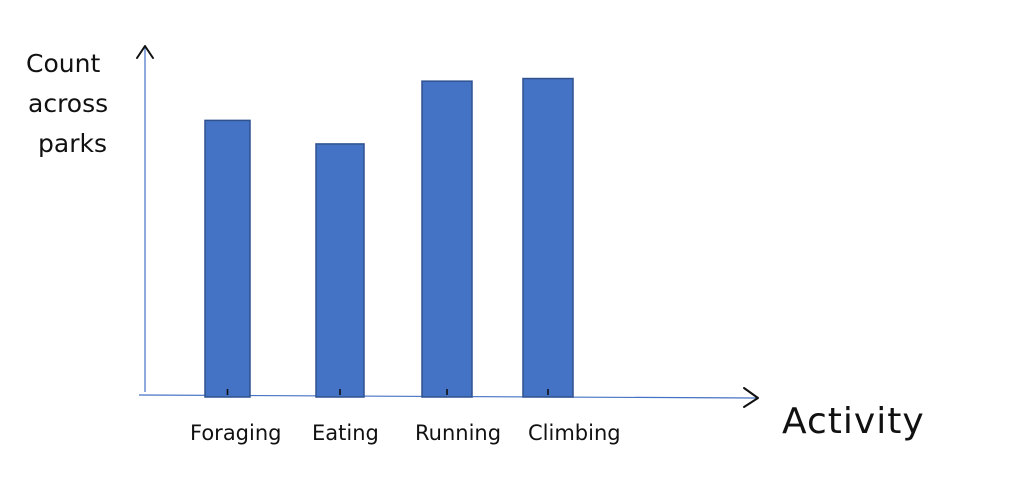 This screenshot has height=502, width=1015. What do you see at coordinates (68, 103) in the screenshot?
I see `y-axis-label-line-2: across` at bounding box center [68, 103].